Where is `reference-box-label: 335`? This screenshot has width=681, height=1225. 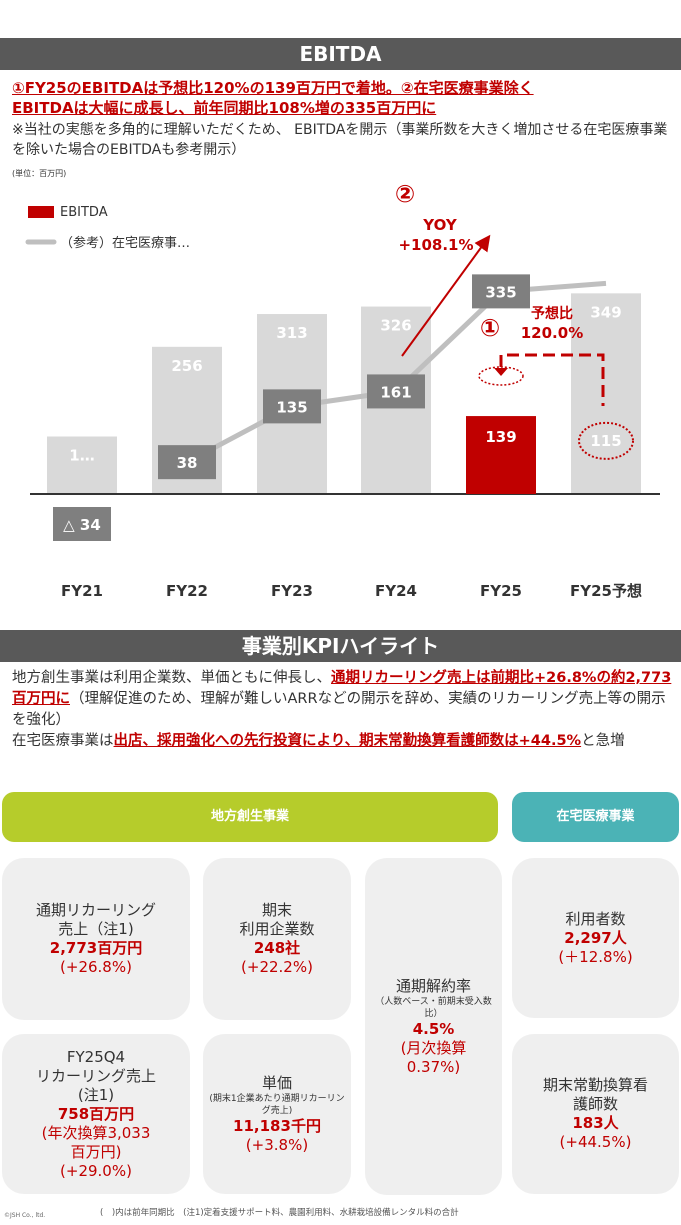
reference-box-label: 335 is located at coordinates (500, 292).